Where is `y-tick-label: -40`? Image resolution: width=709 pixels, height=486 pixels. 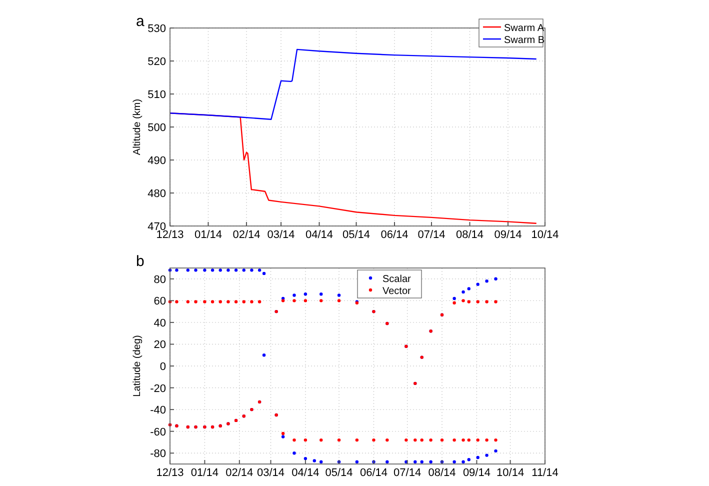
y-tick-label: -40 is located at coordinates (158, 410).